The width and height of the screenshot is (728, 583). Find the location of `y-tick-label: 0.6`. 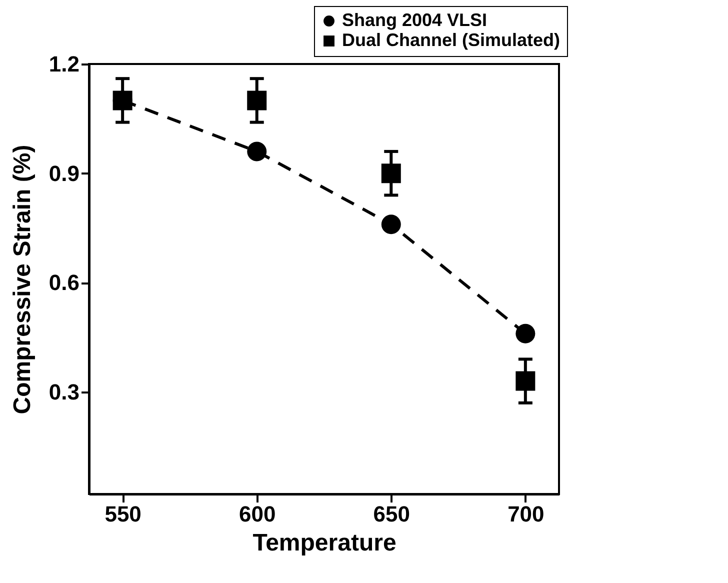

y-tick-label: 0.6 is located at coordinates (64, 283).